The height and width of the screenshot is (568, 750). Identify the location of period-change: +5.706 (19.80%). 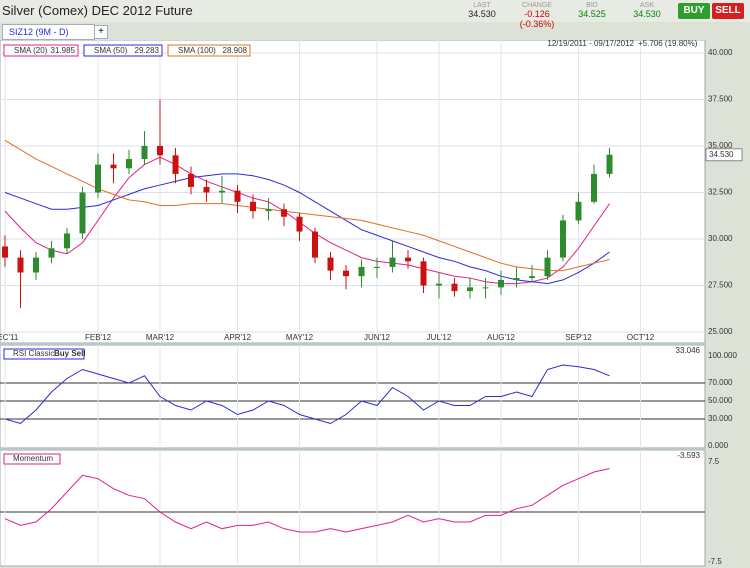
(668, 44).